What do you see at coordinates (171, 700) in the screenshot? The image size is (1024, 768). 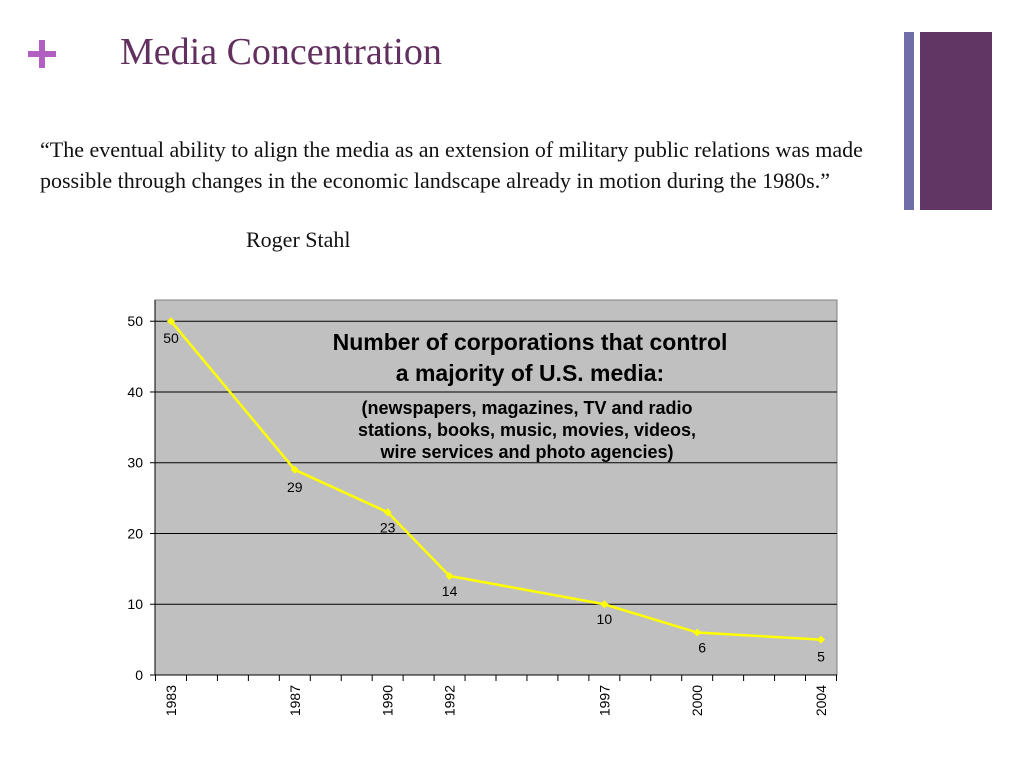 I see `x-tick-label: 1983` at bounding box center [171, 700].